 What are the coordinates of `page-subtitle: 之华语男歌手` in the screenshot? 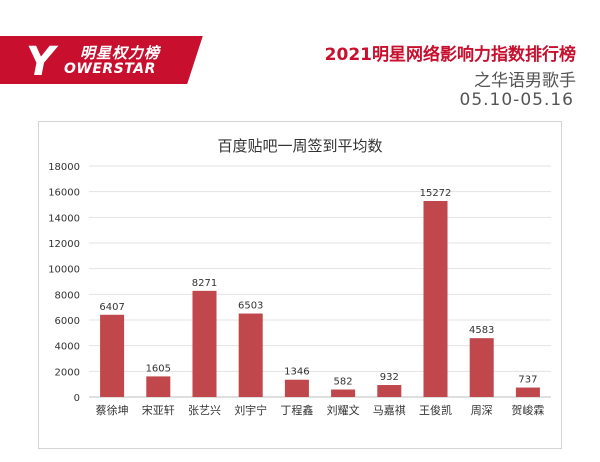 It's located at (525, 81).